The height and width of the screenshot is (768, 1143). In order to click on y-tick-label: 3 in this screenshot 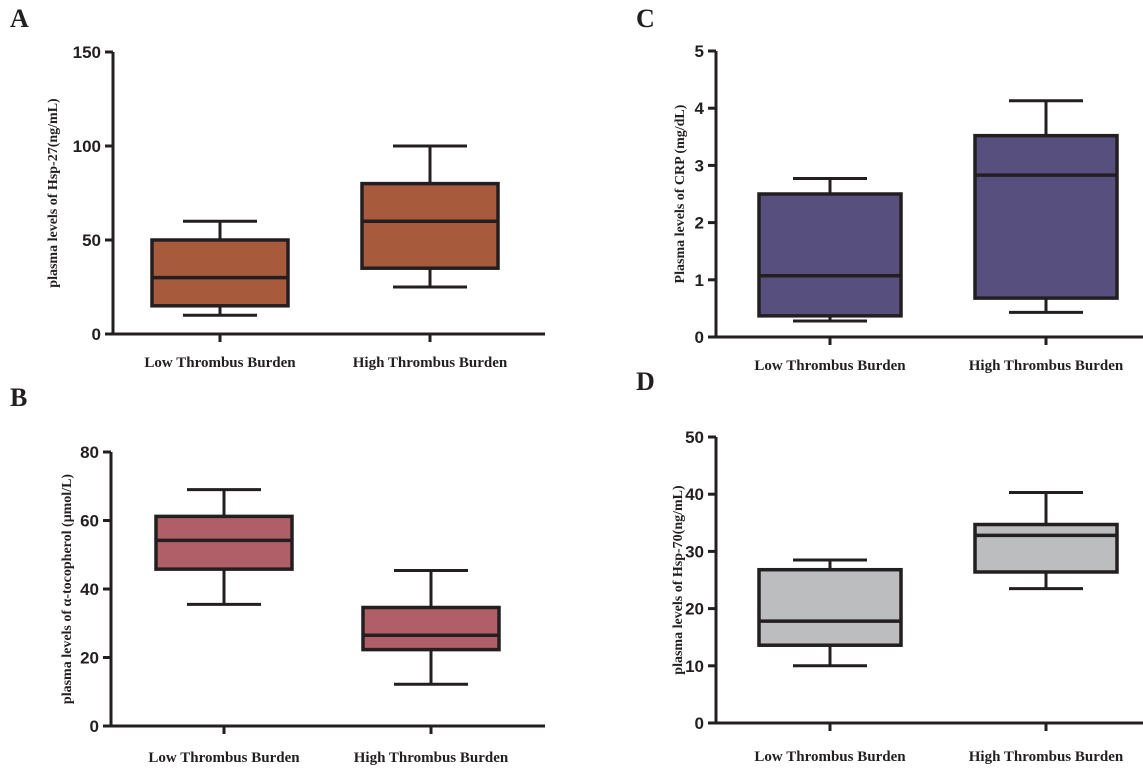, I will do `click(699, 165)`.